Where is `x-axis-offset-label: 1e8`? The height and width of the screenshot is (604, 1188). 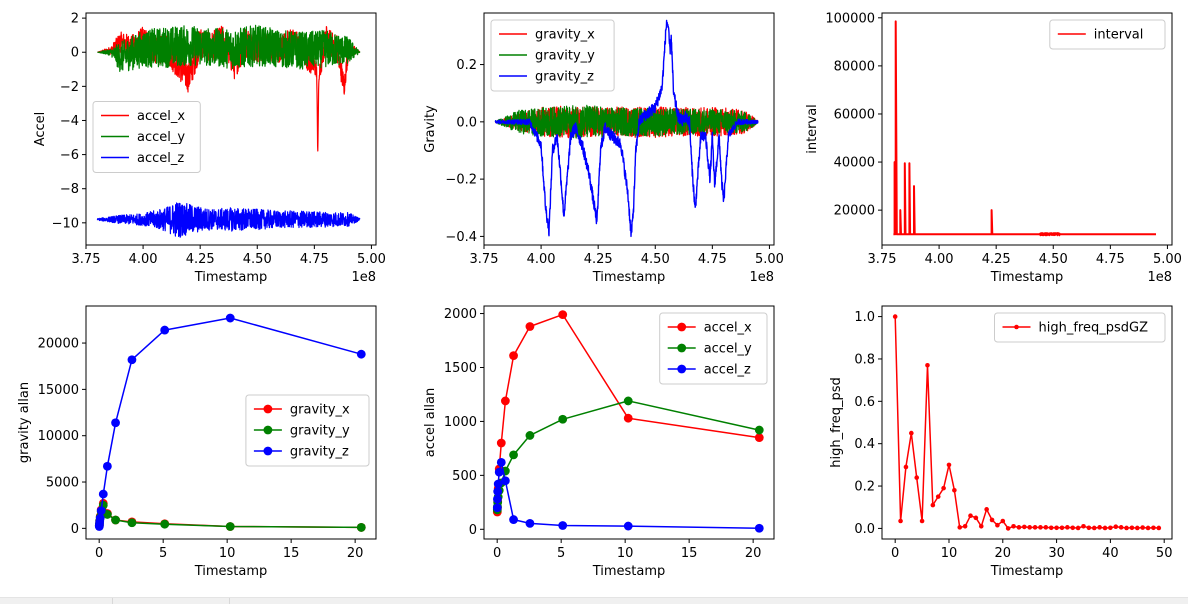
x-axis-offset-label: 1e8 is located at coordinates (363, 277).